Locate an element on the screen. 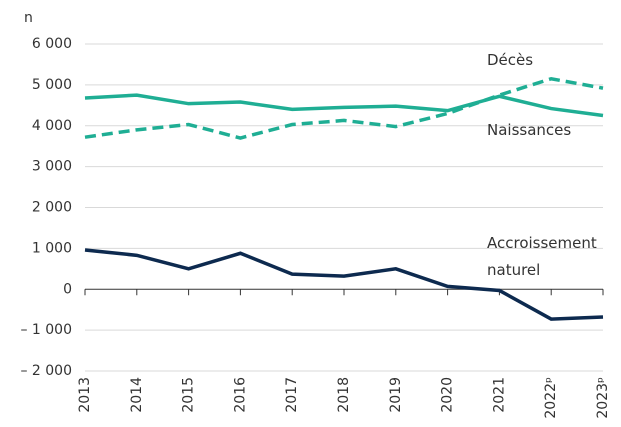 The width and height of the screenshot is (621, 427). x-tick-label: 2014 is located at coordinates (137, 395).